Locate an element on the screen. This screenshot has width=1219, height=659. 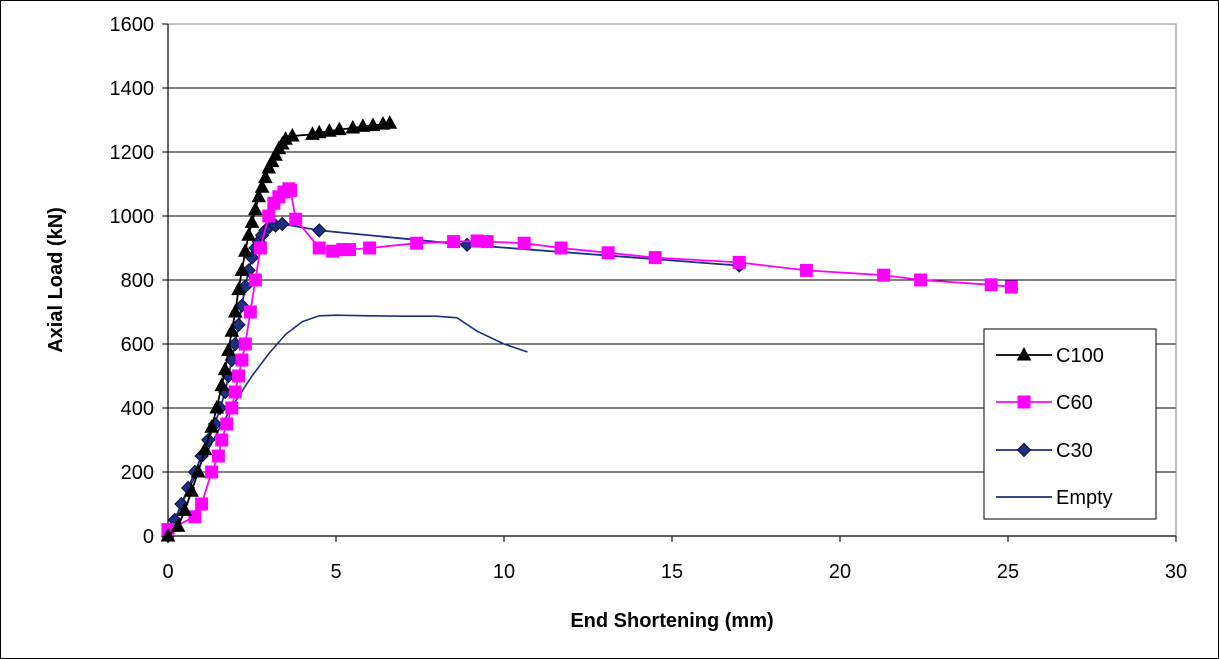
x-axis-title: End Shortening (mm) is located at coordinates (671, 621).